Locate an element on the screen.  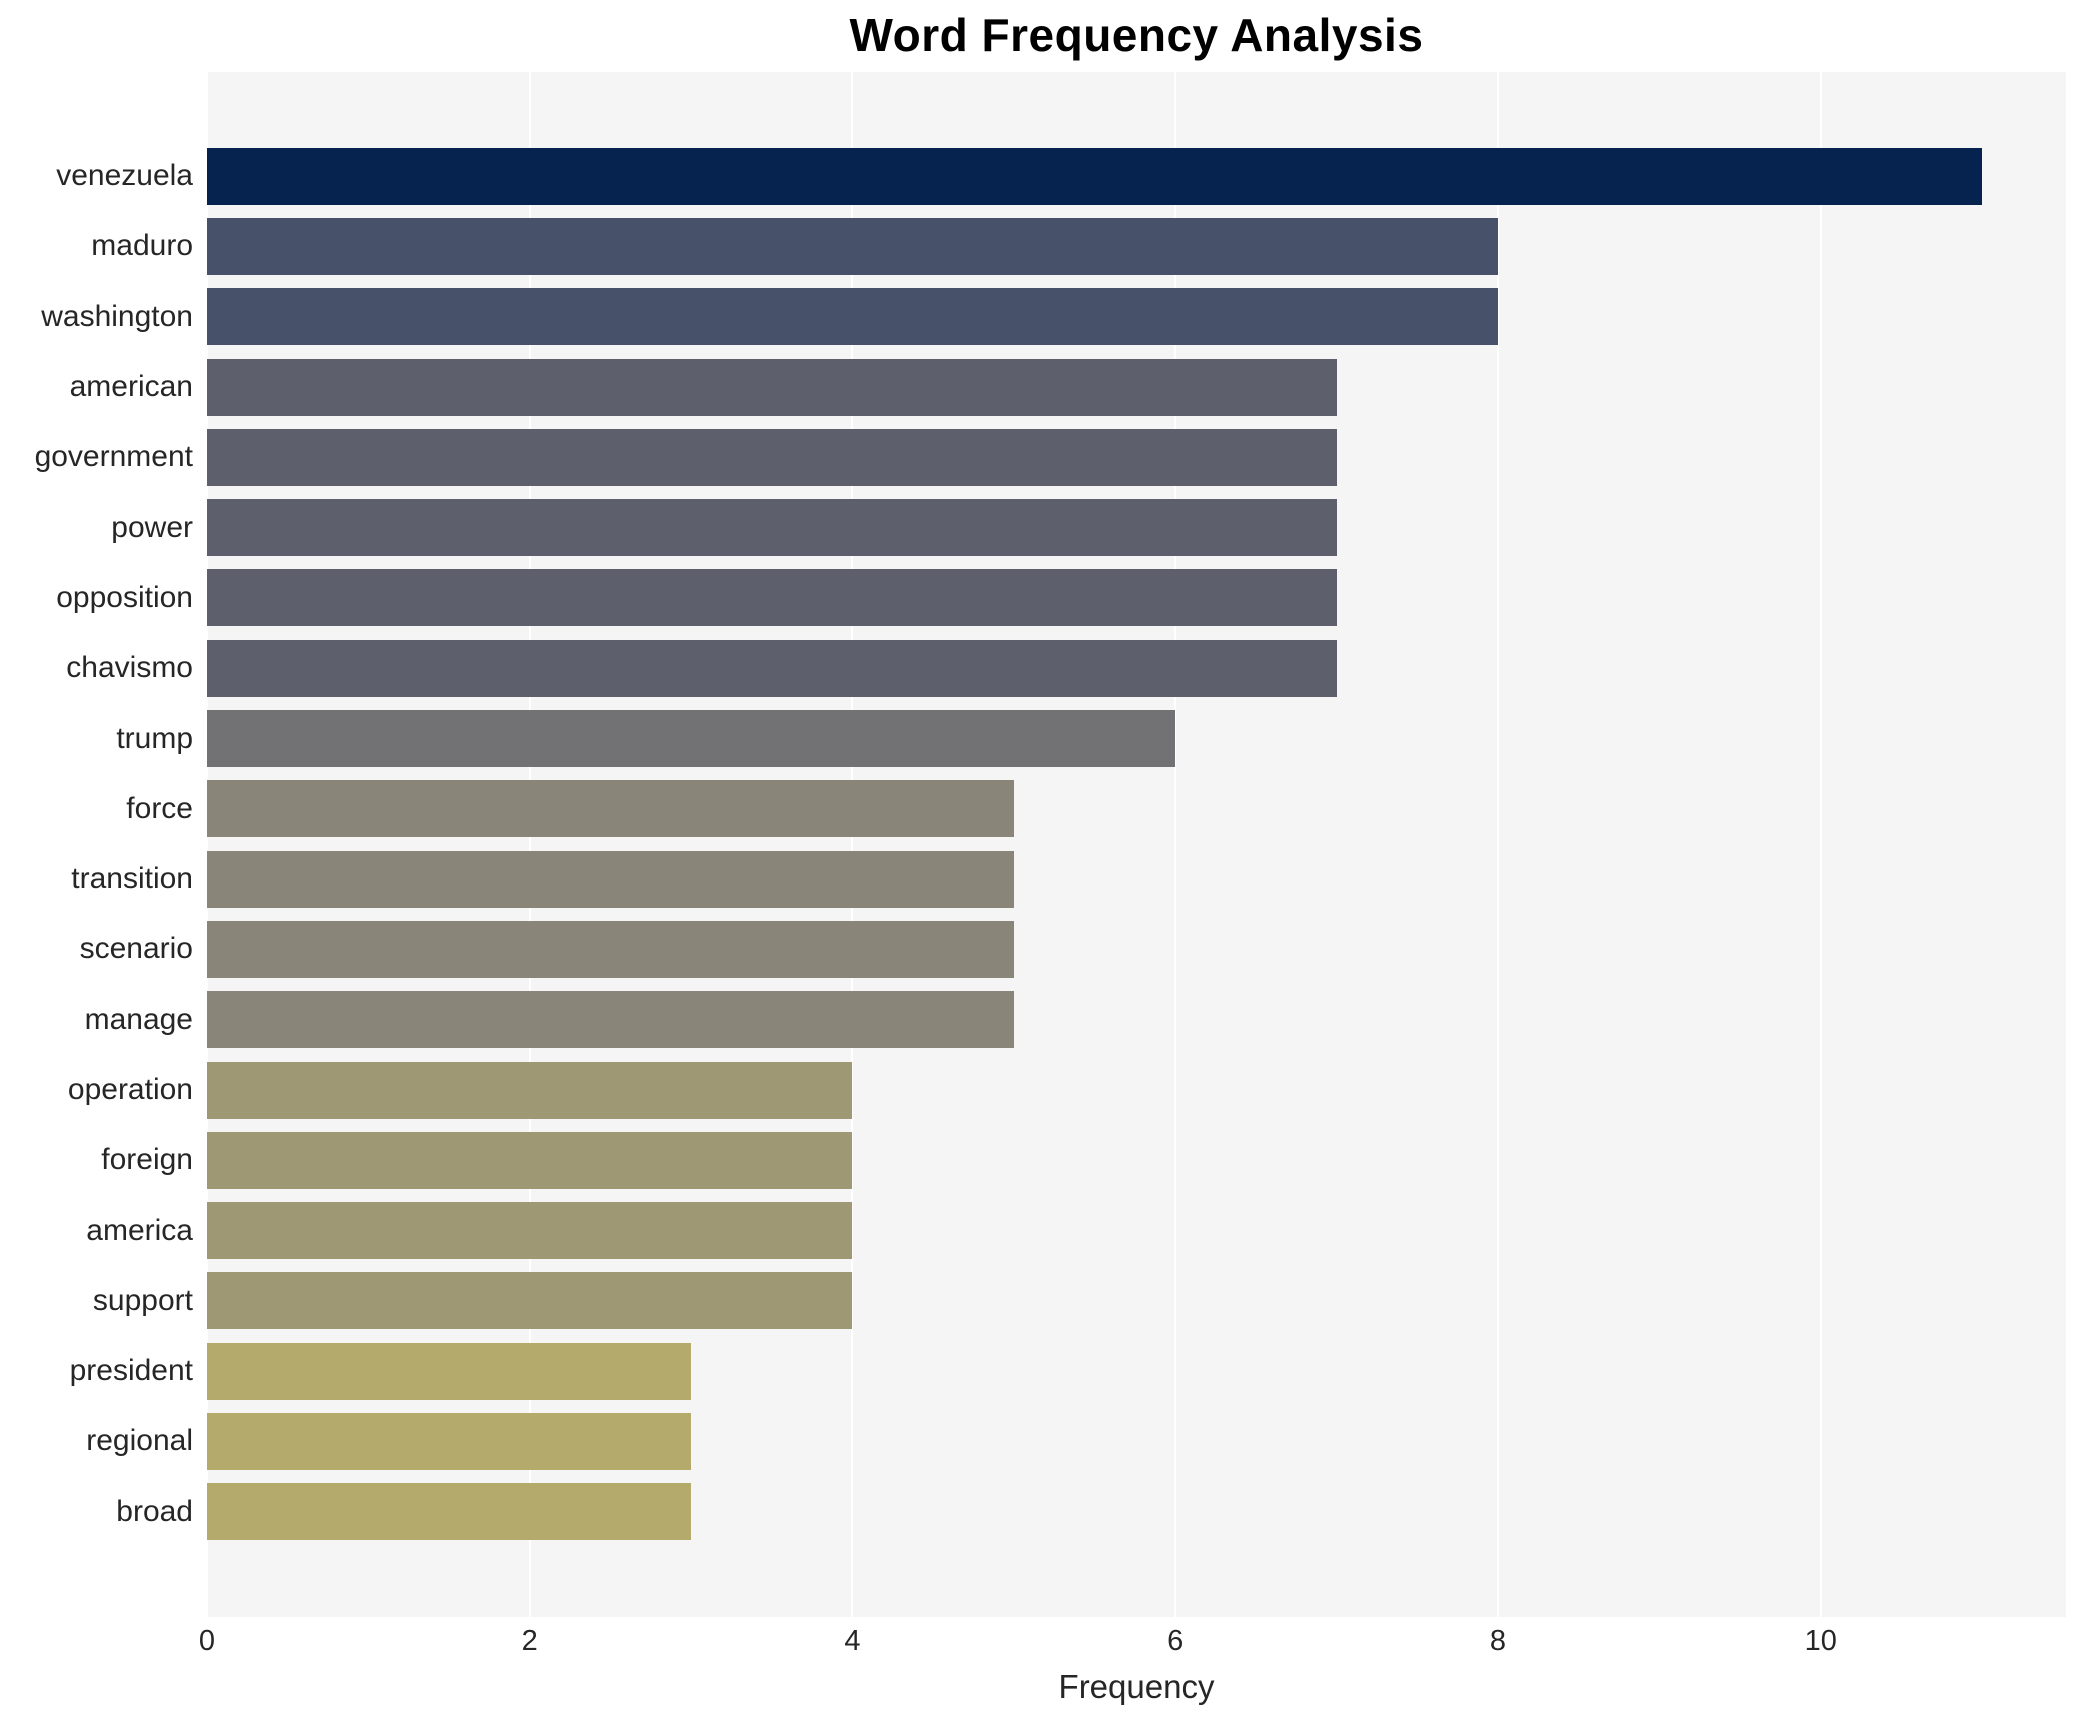
bar-row: washington is located at coordinates (1053, 317).